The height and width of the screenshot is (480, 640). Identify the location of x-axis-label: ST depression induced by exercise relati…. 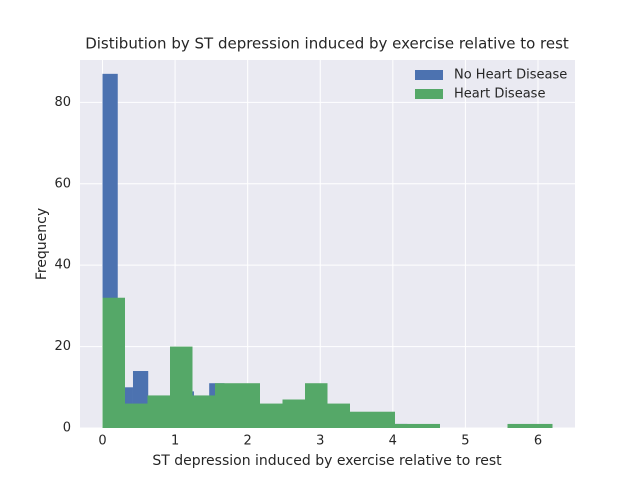
(327, 461).